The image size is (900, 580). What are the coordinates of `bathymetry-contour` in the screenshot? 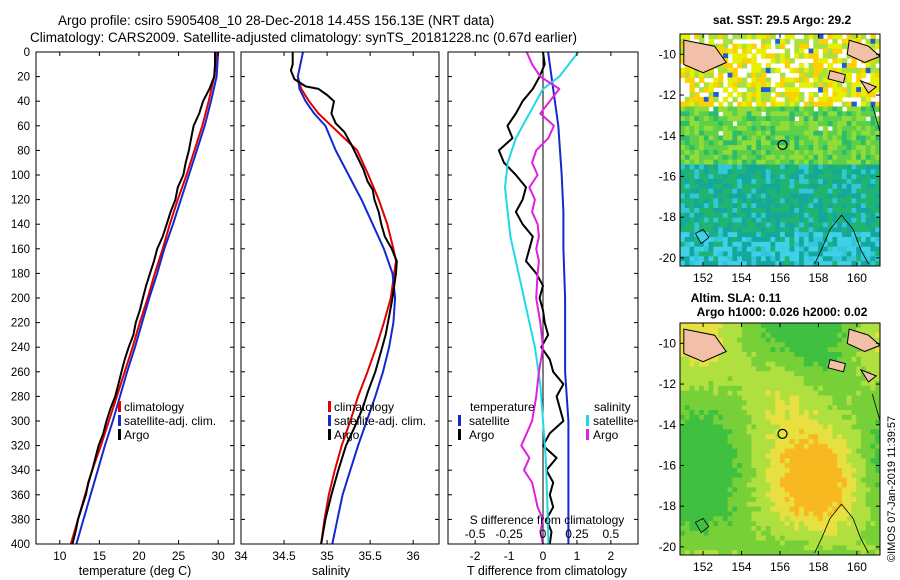 It's located at (875, 407).